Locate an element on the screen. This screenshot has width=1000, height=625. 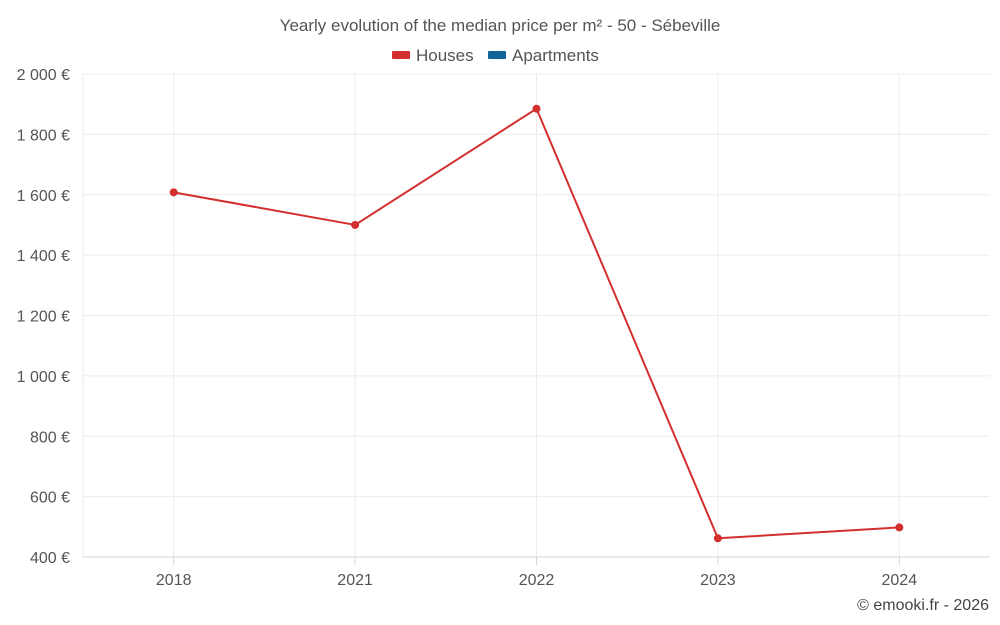
legend-swatch-houses is located at coordinates (401, 55).